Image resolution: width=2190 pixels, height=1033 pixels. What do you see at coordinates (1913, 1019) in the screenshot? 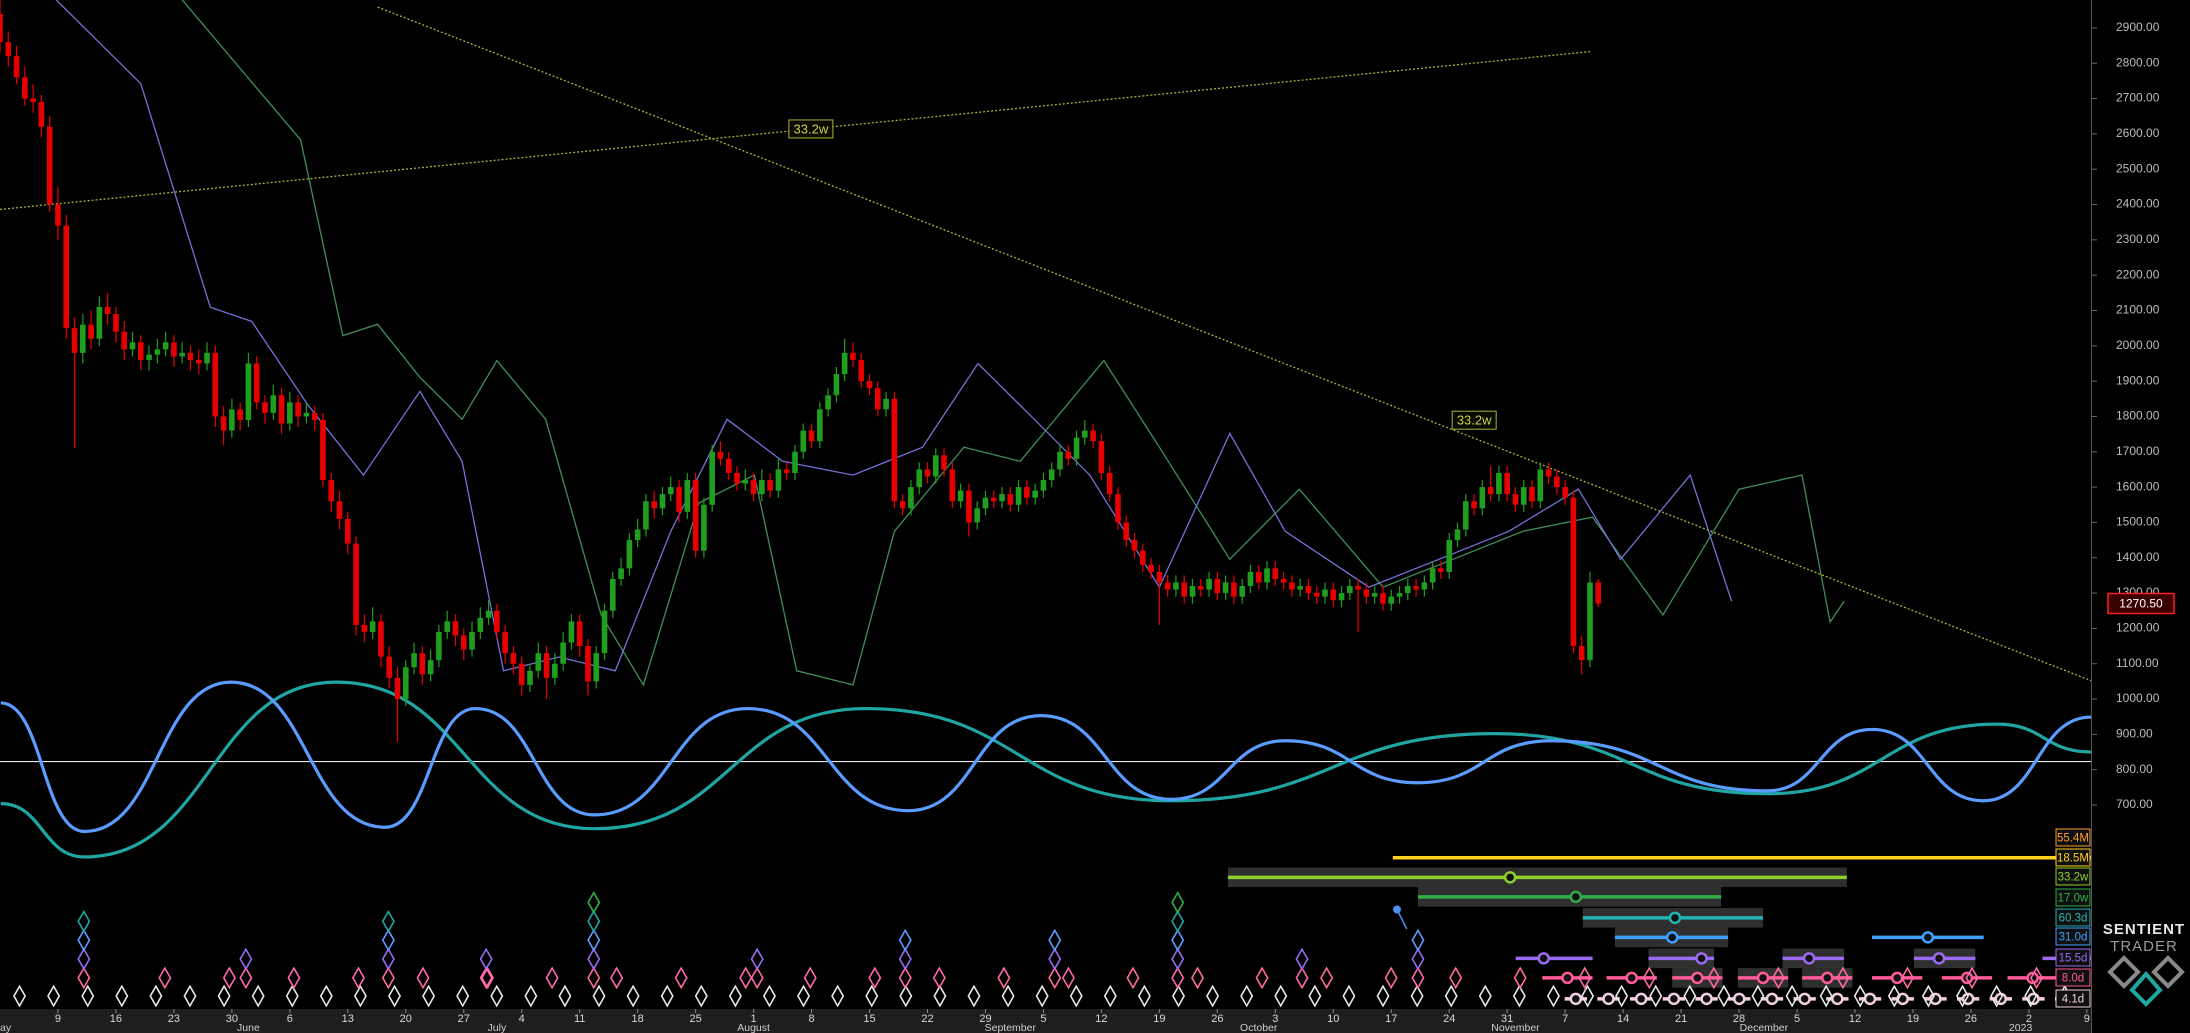
I see `x-tick-label: 19` at bounding box center [1913, 1019].